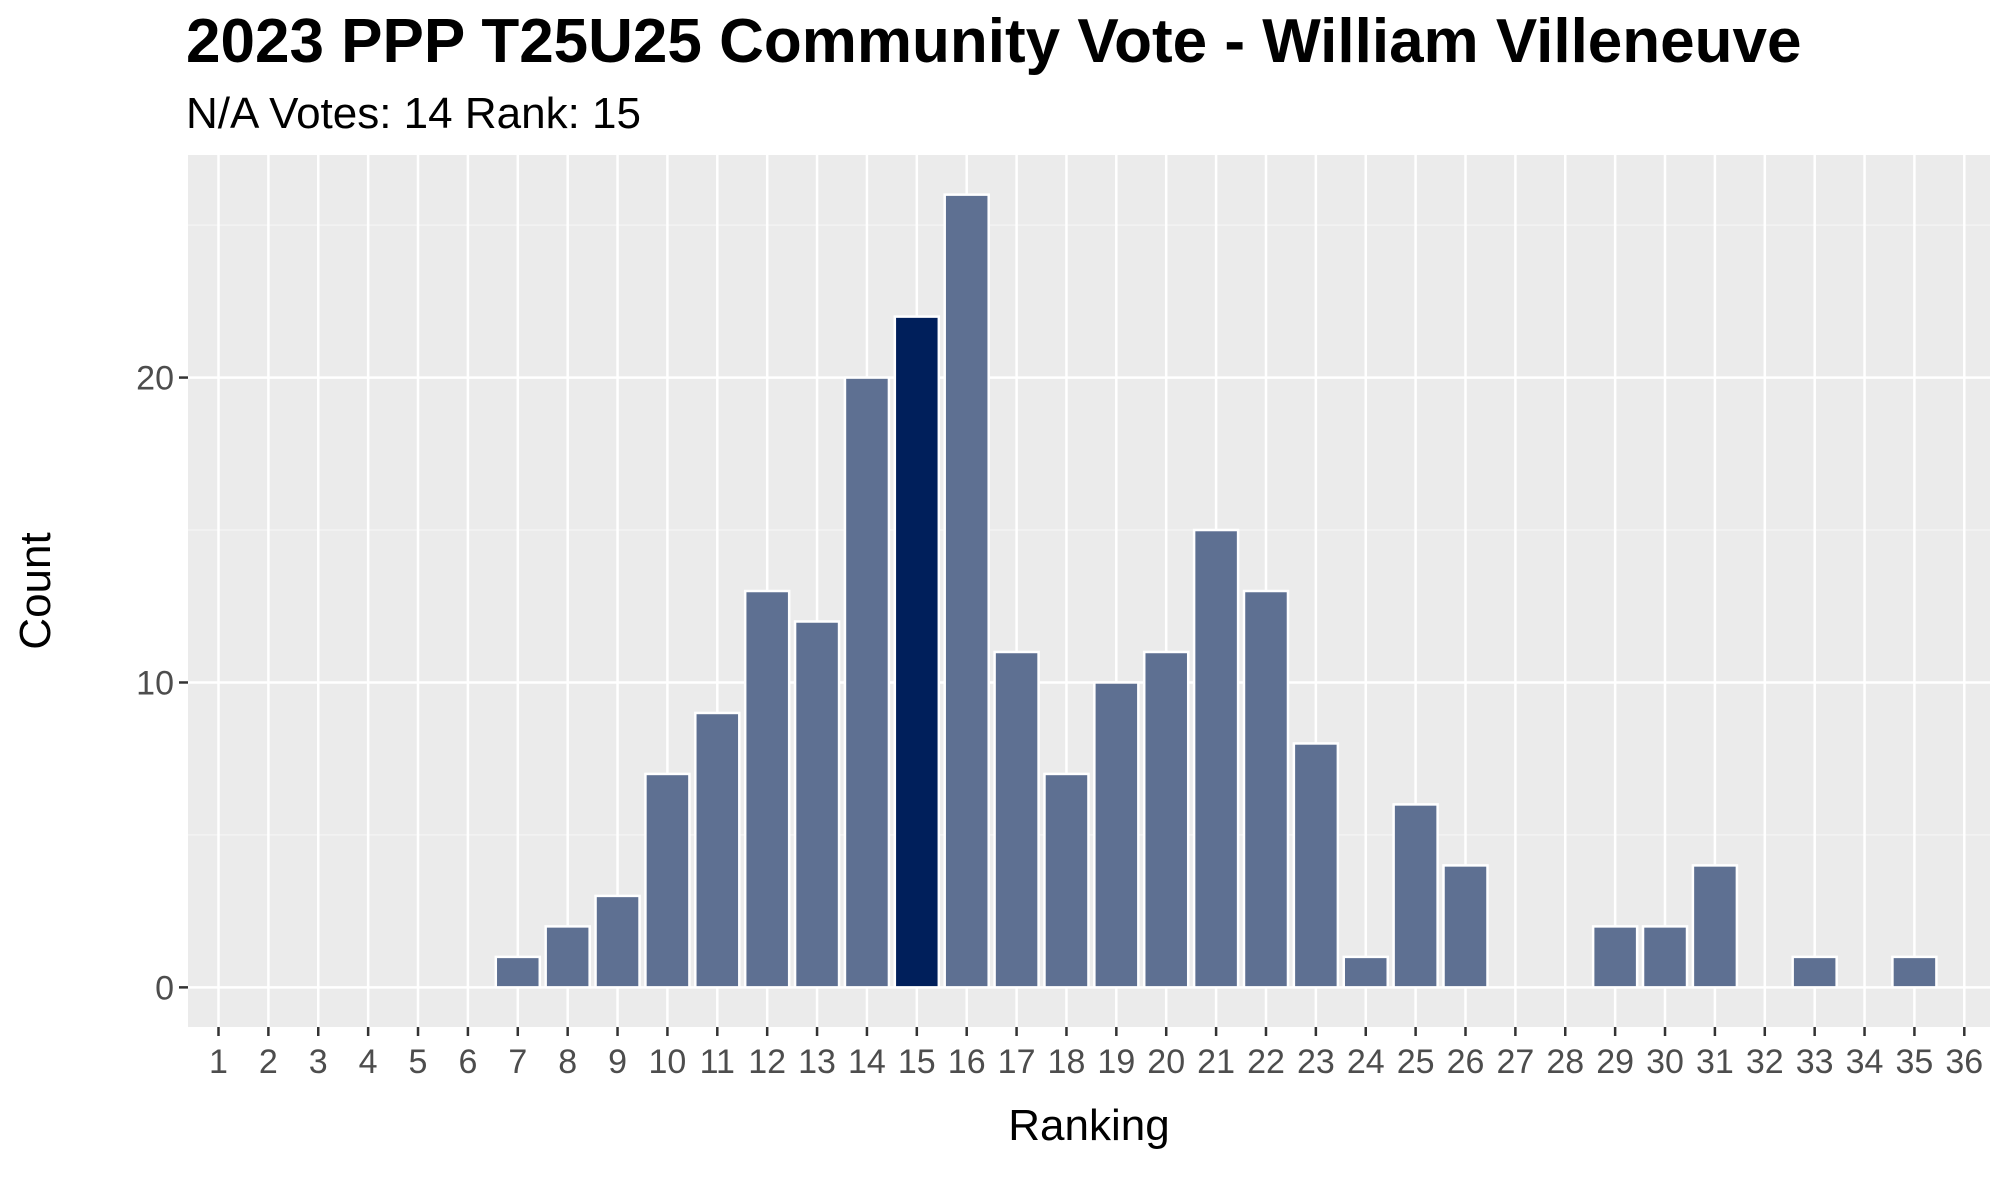  What do you see at coordinates (1216, 1062) in the screenshot?
I see `x-tick-label: 21` at bounding box center [1216, 1062].